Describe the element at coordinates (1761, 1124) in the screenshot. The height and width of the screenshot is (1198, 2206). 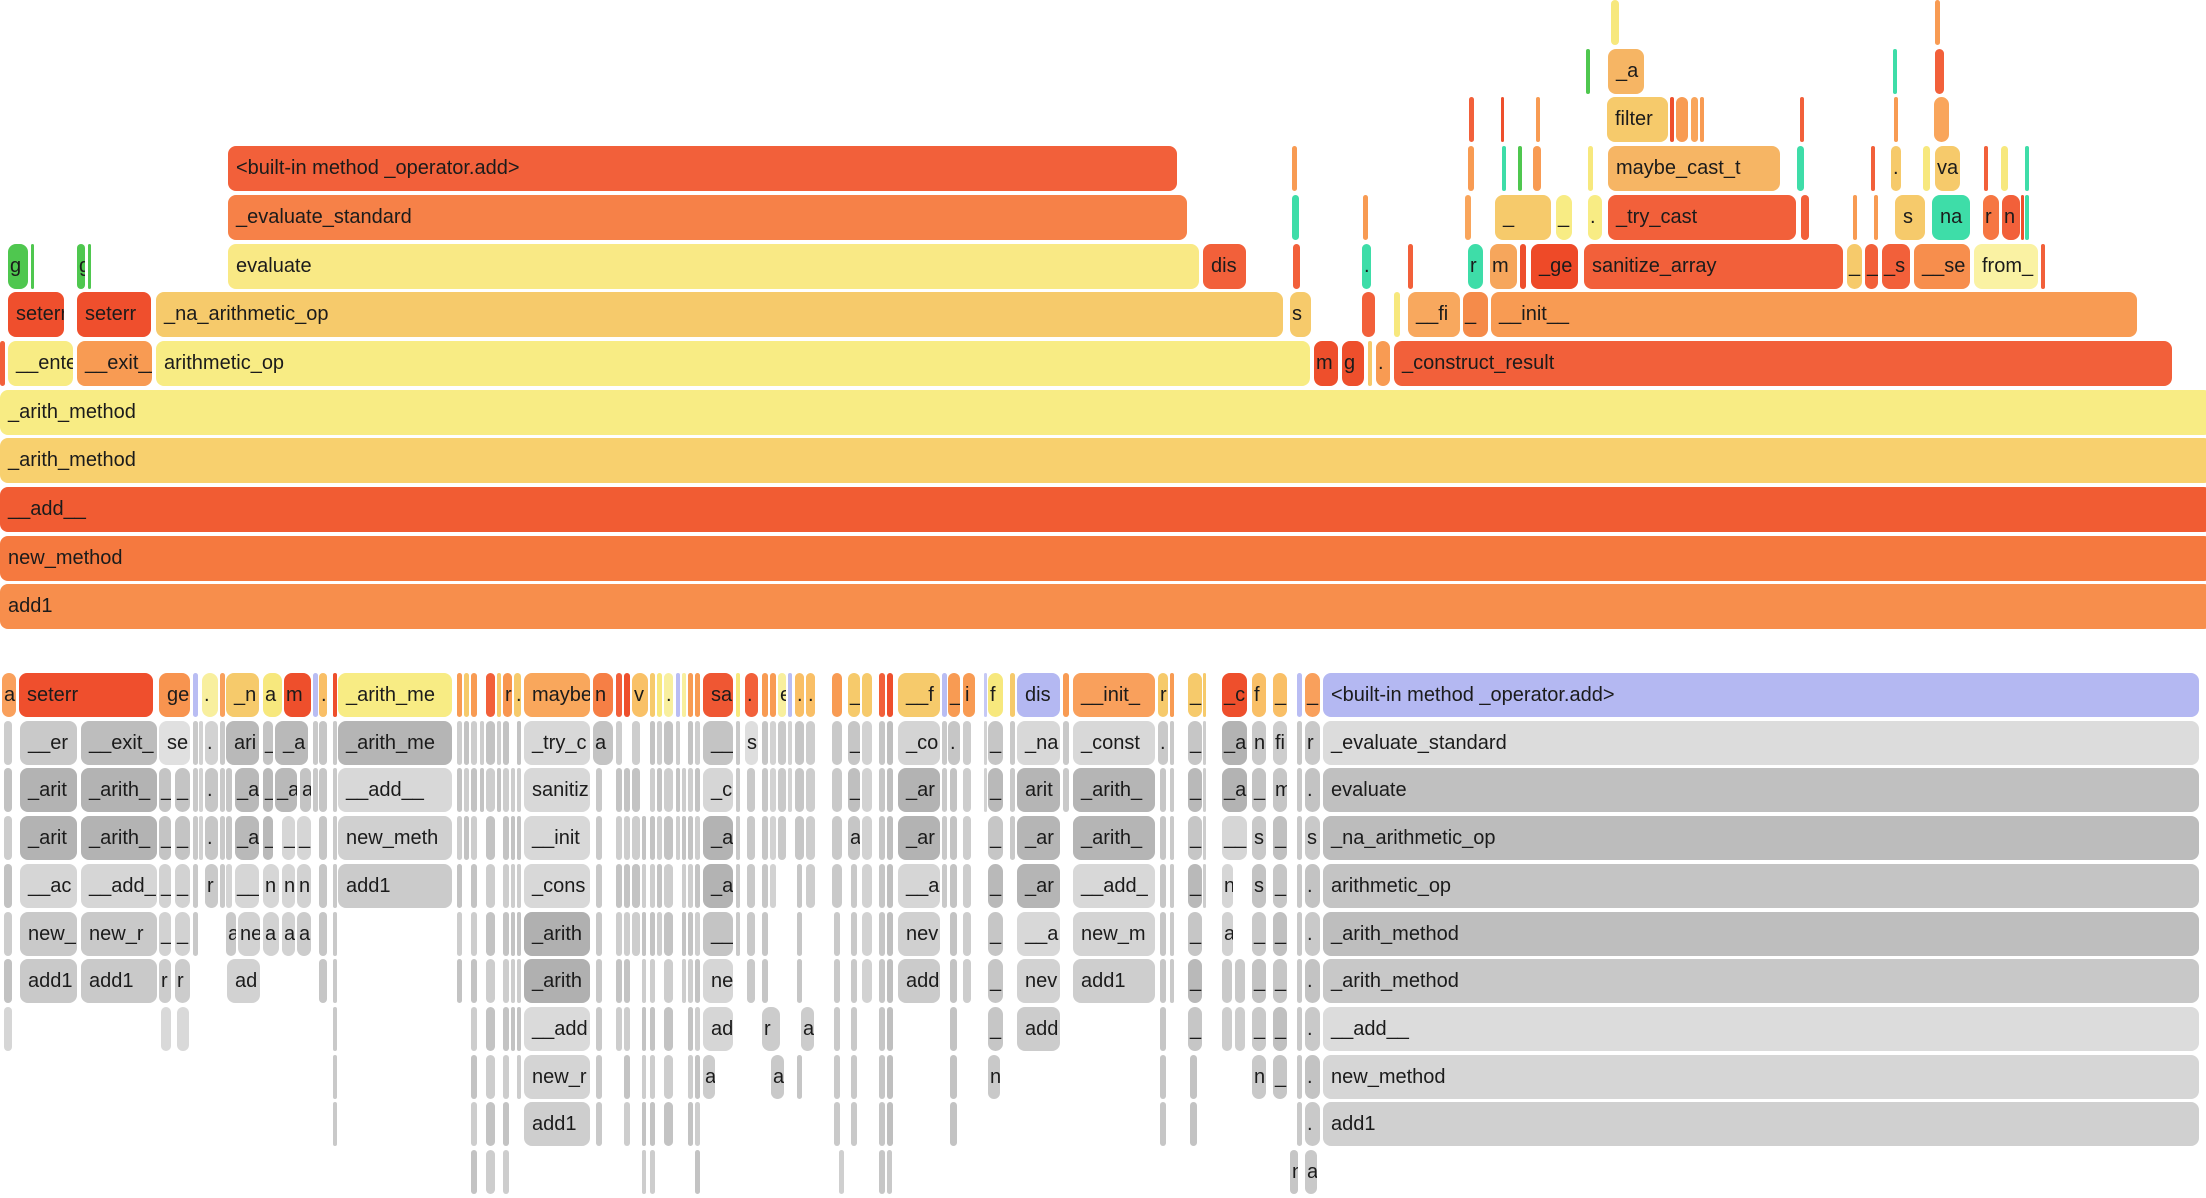
I see `flame-frame: add1` at that location.